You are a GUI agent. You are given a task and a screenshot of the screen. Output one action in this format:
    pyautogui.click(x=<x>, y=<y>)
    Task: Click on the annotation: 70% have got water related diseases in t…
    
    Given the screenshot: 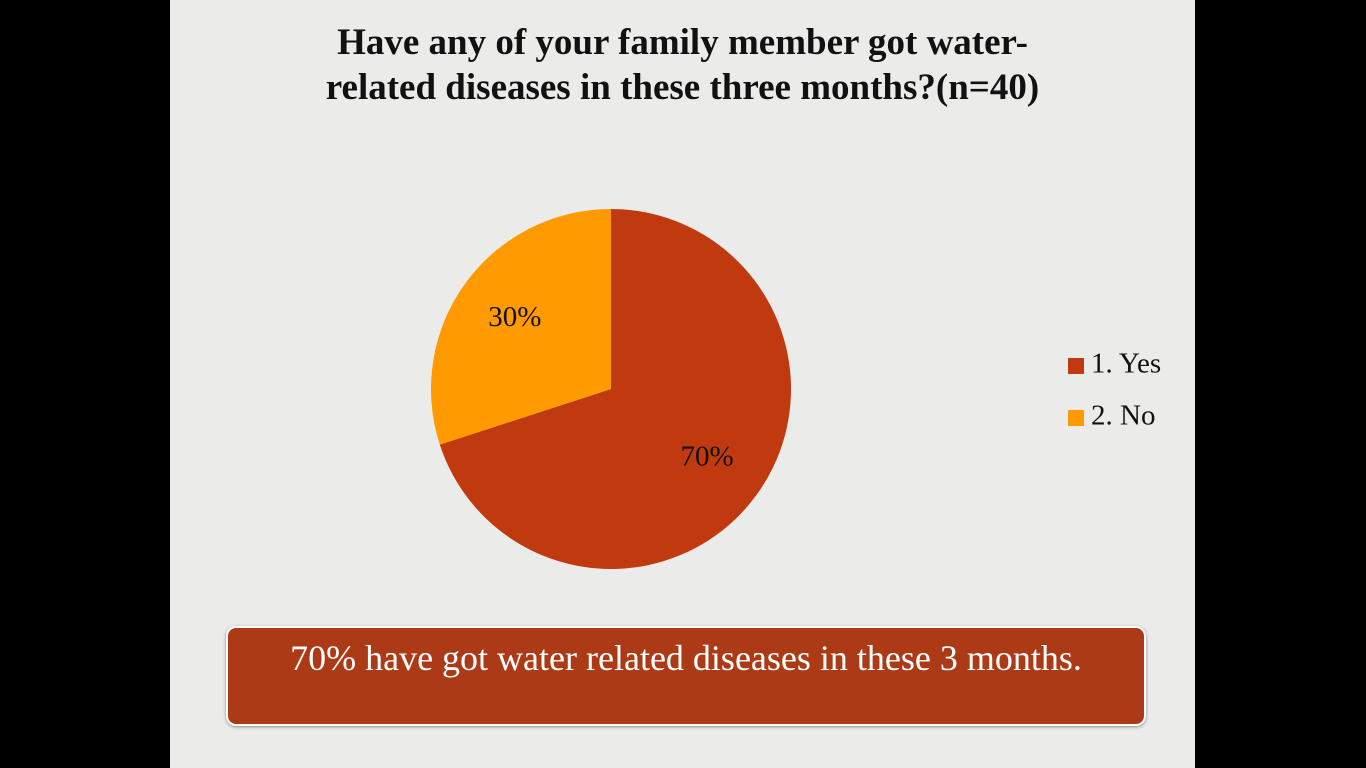 What is the action you would take?
    pyautogui.click(x=686, y=676)
    